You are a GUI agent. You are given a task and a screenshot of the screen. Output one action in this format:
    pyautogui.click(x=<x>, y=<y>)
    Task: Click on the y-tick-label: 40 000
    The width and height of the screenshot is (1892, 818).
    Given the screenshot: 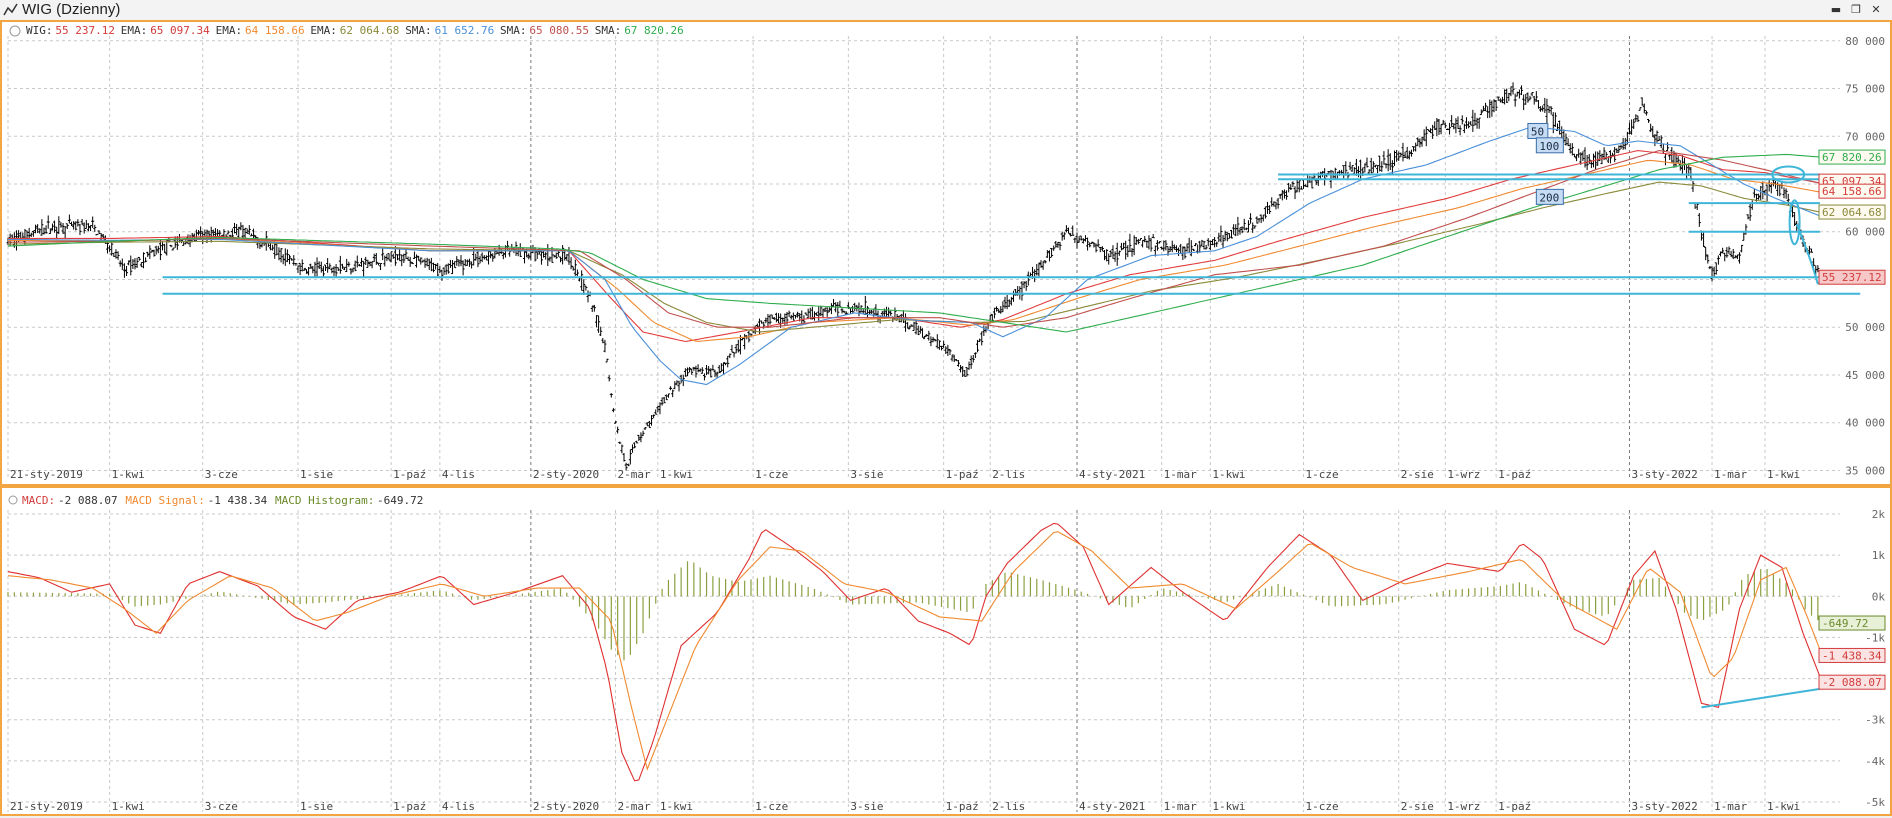 What is the action you would take?
    pyautogui.click(x=1865, y=423)
    